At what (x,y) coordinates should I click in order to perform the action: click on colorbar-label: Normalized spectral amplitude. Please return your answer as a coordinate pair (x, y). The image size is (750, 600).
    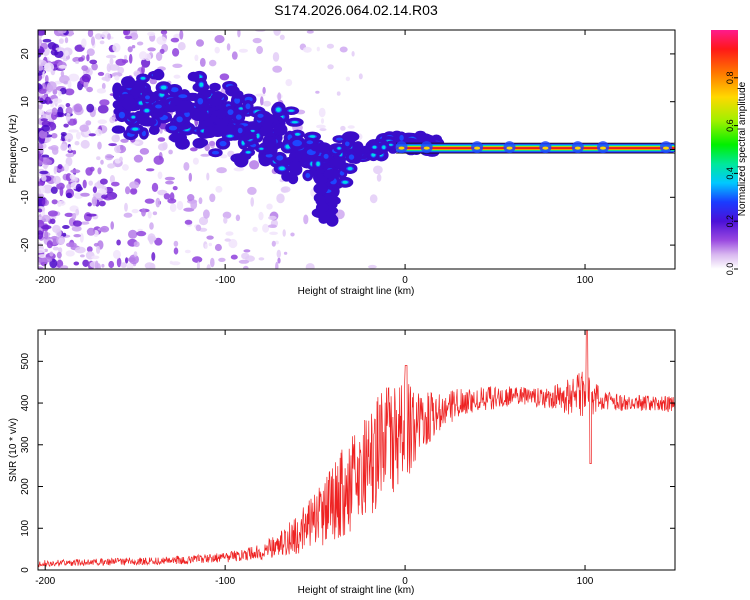
    Looking at the image, I should click on (742, 148).